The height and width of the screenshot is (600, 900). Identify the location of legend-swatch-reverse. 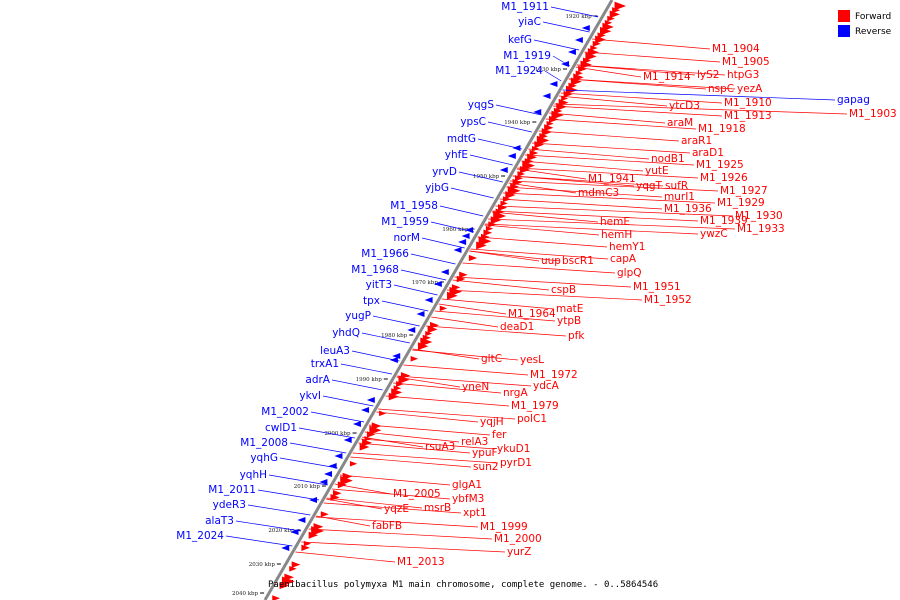
(844, 31).